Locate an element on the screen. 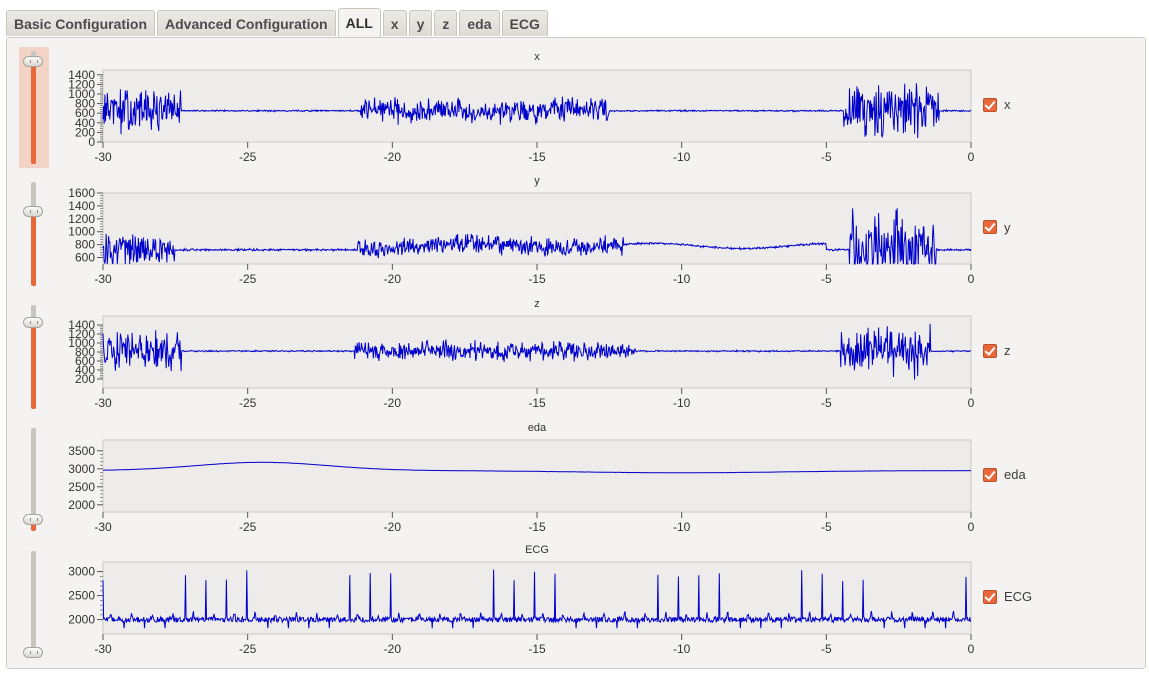  tab-x: x is located at coordinates (394, 23).